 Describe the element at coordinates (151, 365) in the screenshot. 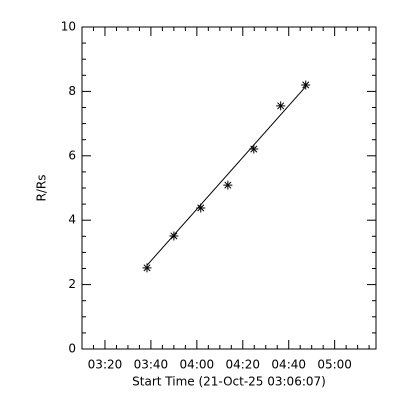

I see `x-tick-label: 03:40` at that location.